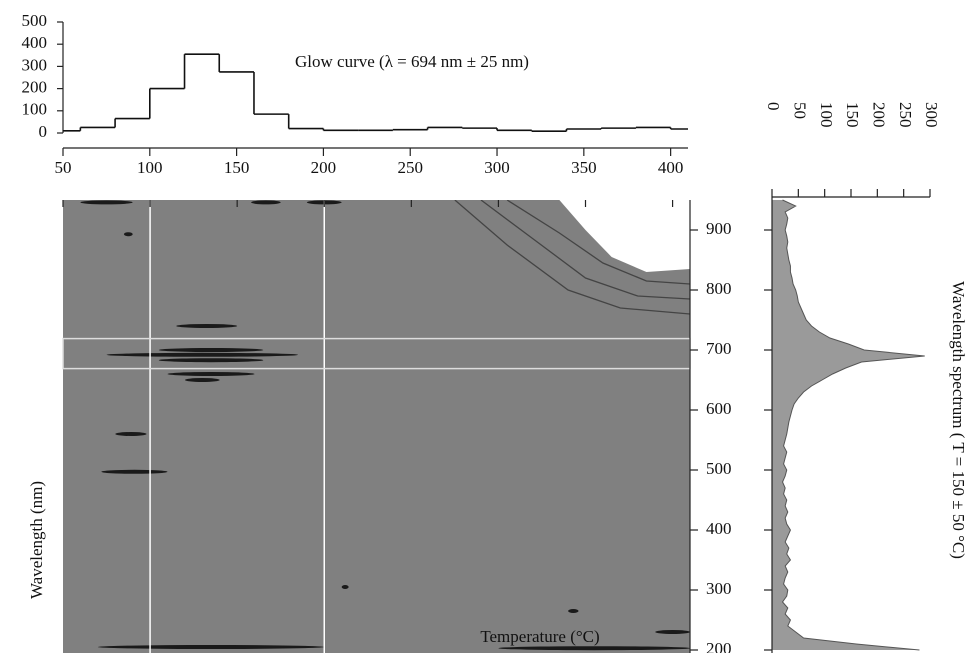 The height and width of the screenshot is (653, 972). What do you see at coordinates (43, 131) in the screenshot?
I see `y-tick-label: 0` at bounding box center [43, 131].